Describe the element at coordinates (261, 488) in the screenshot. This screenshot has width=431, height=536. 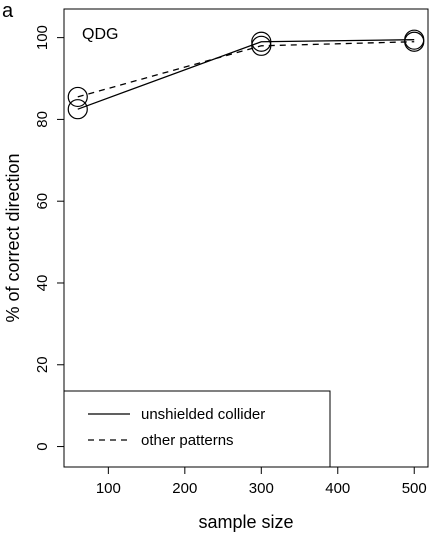
I see `x-tick-label-300: 300` at that location.